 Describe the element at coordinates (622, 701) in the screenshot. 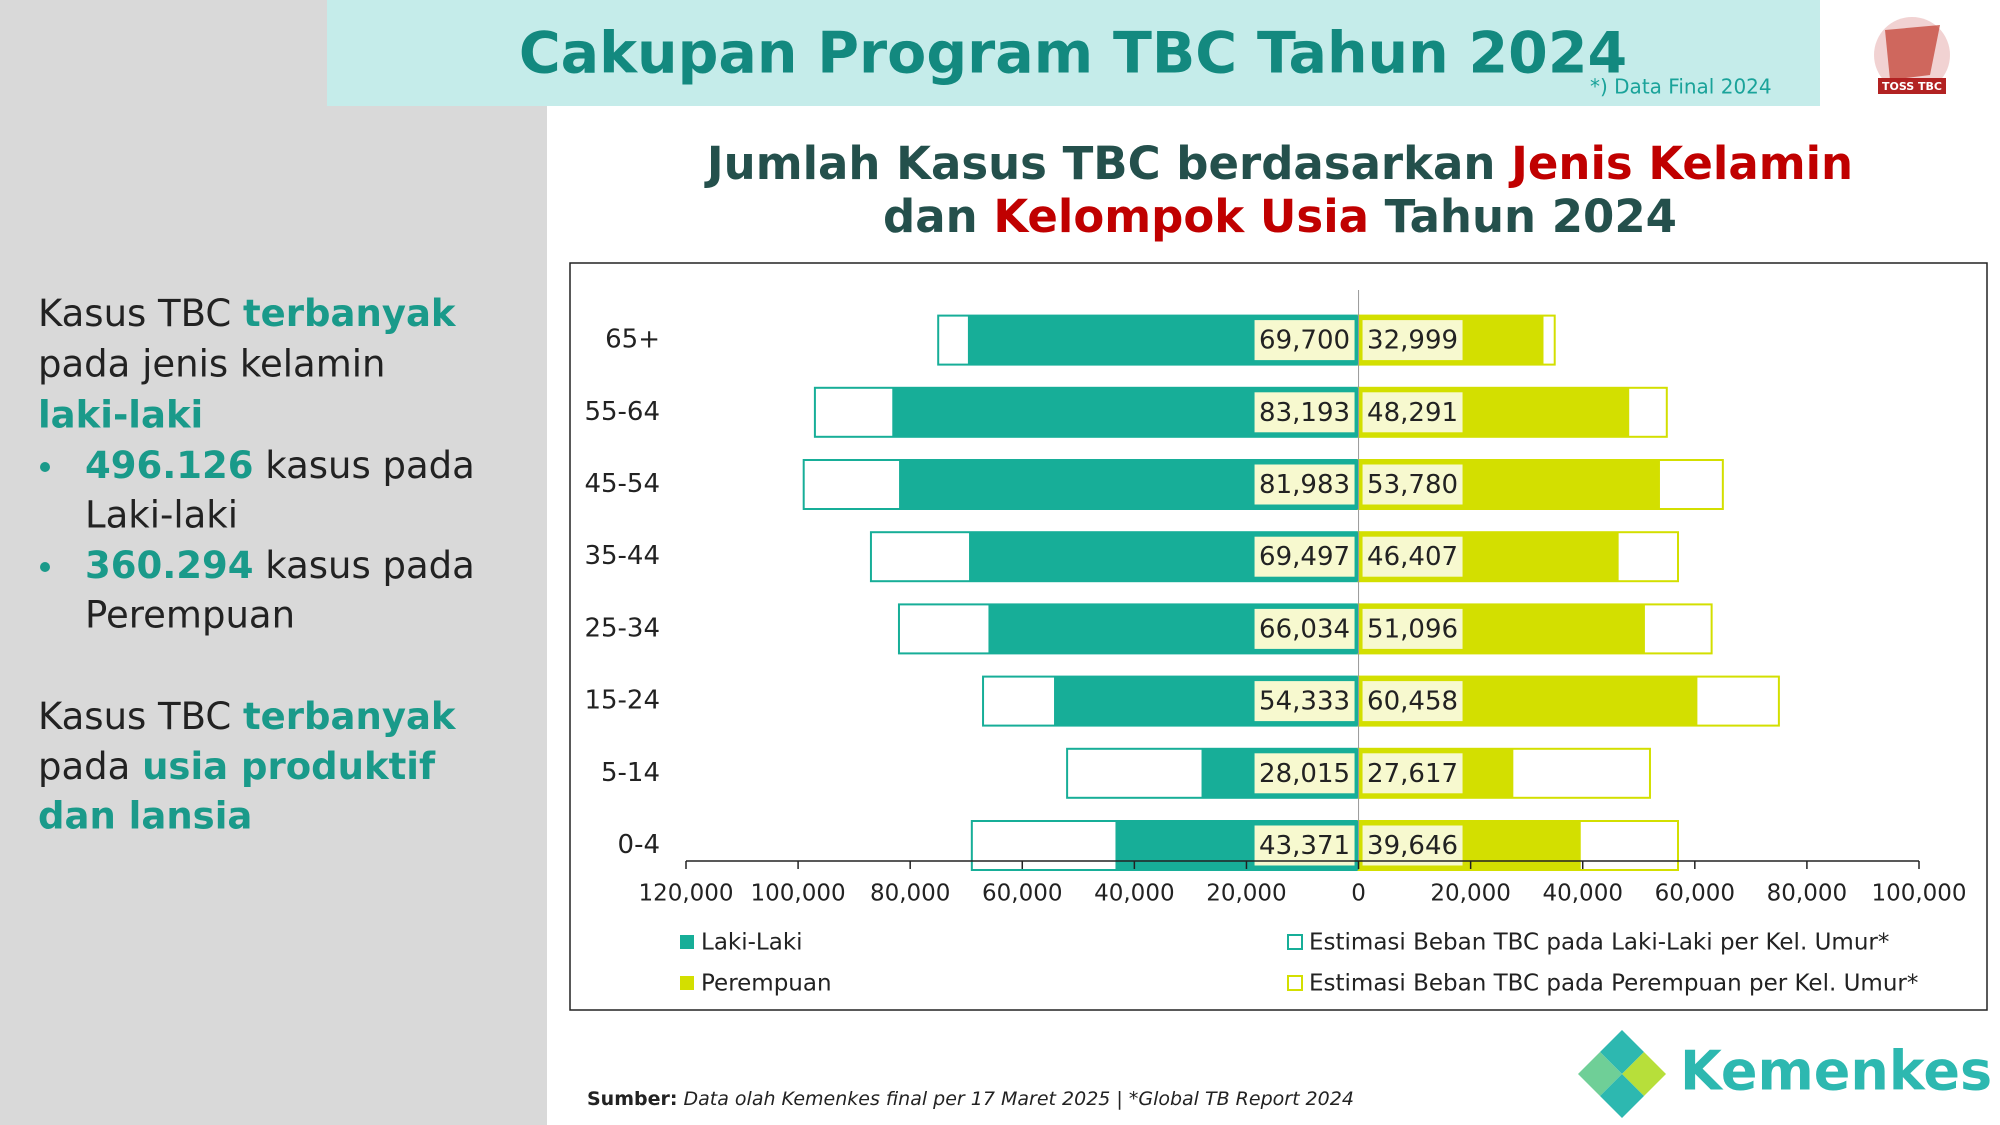

I see `y-tick-label: 15-24` at that location.